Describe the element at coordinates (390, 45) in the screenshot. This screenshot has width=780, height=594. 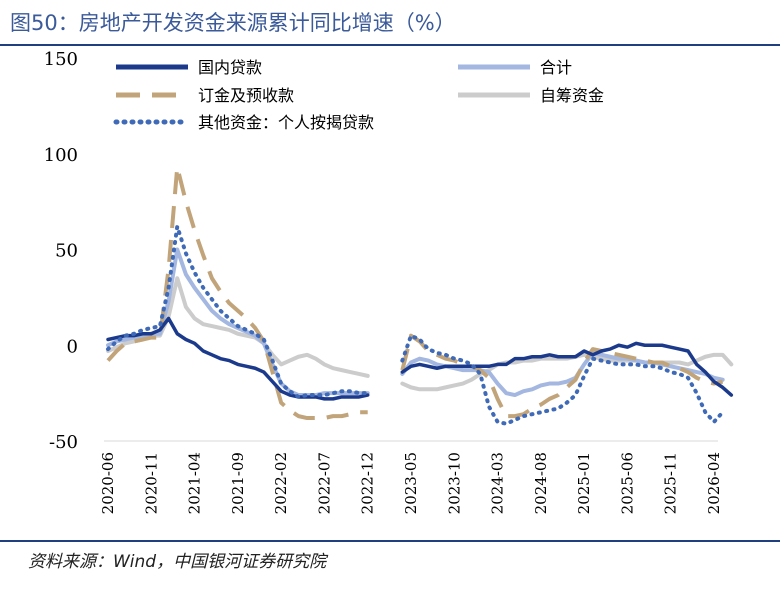
I see `top-rule` at that location.